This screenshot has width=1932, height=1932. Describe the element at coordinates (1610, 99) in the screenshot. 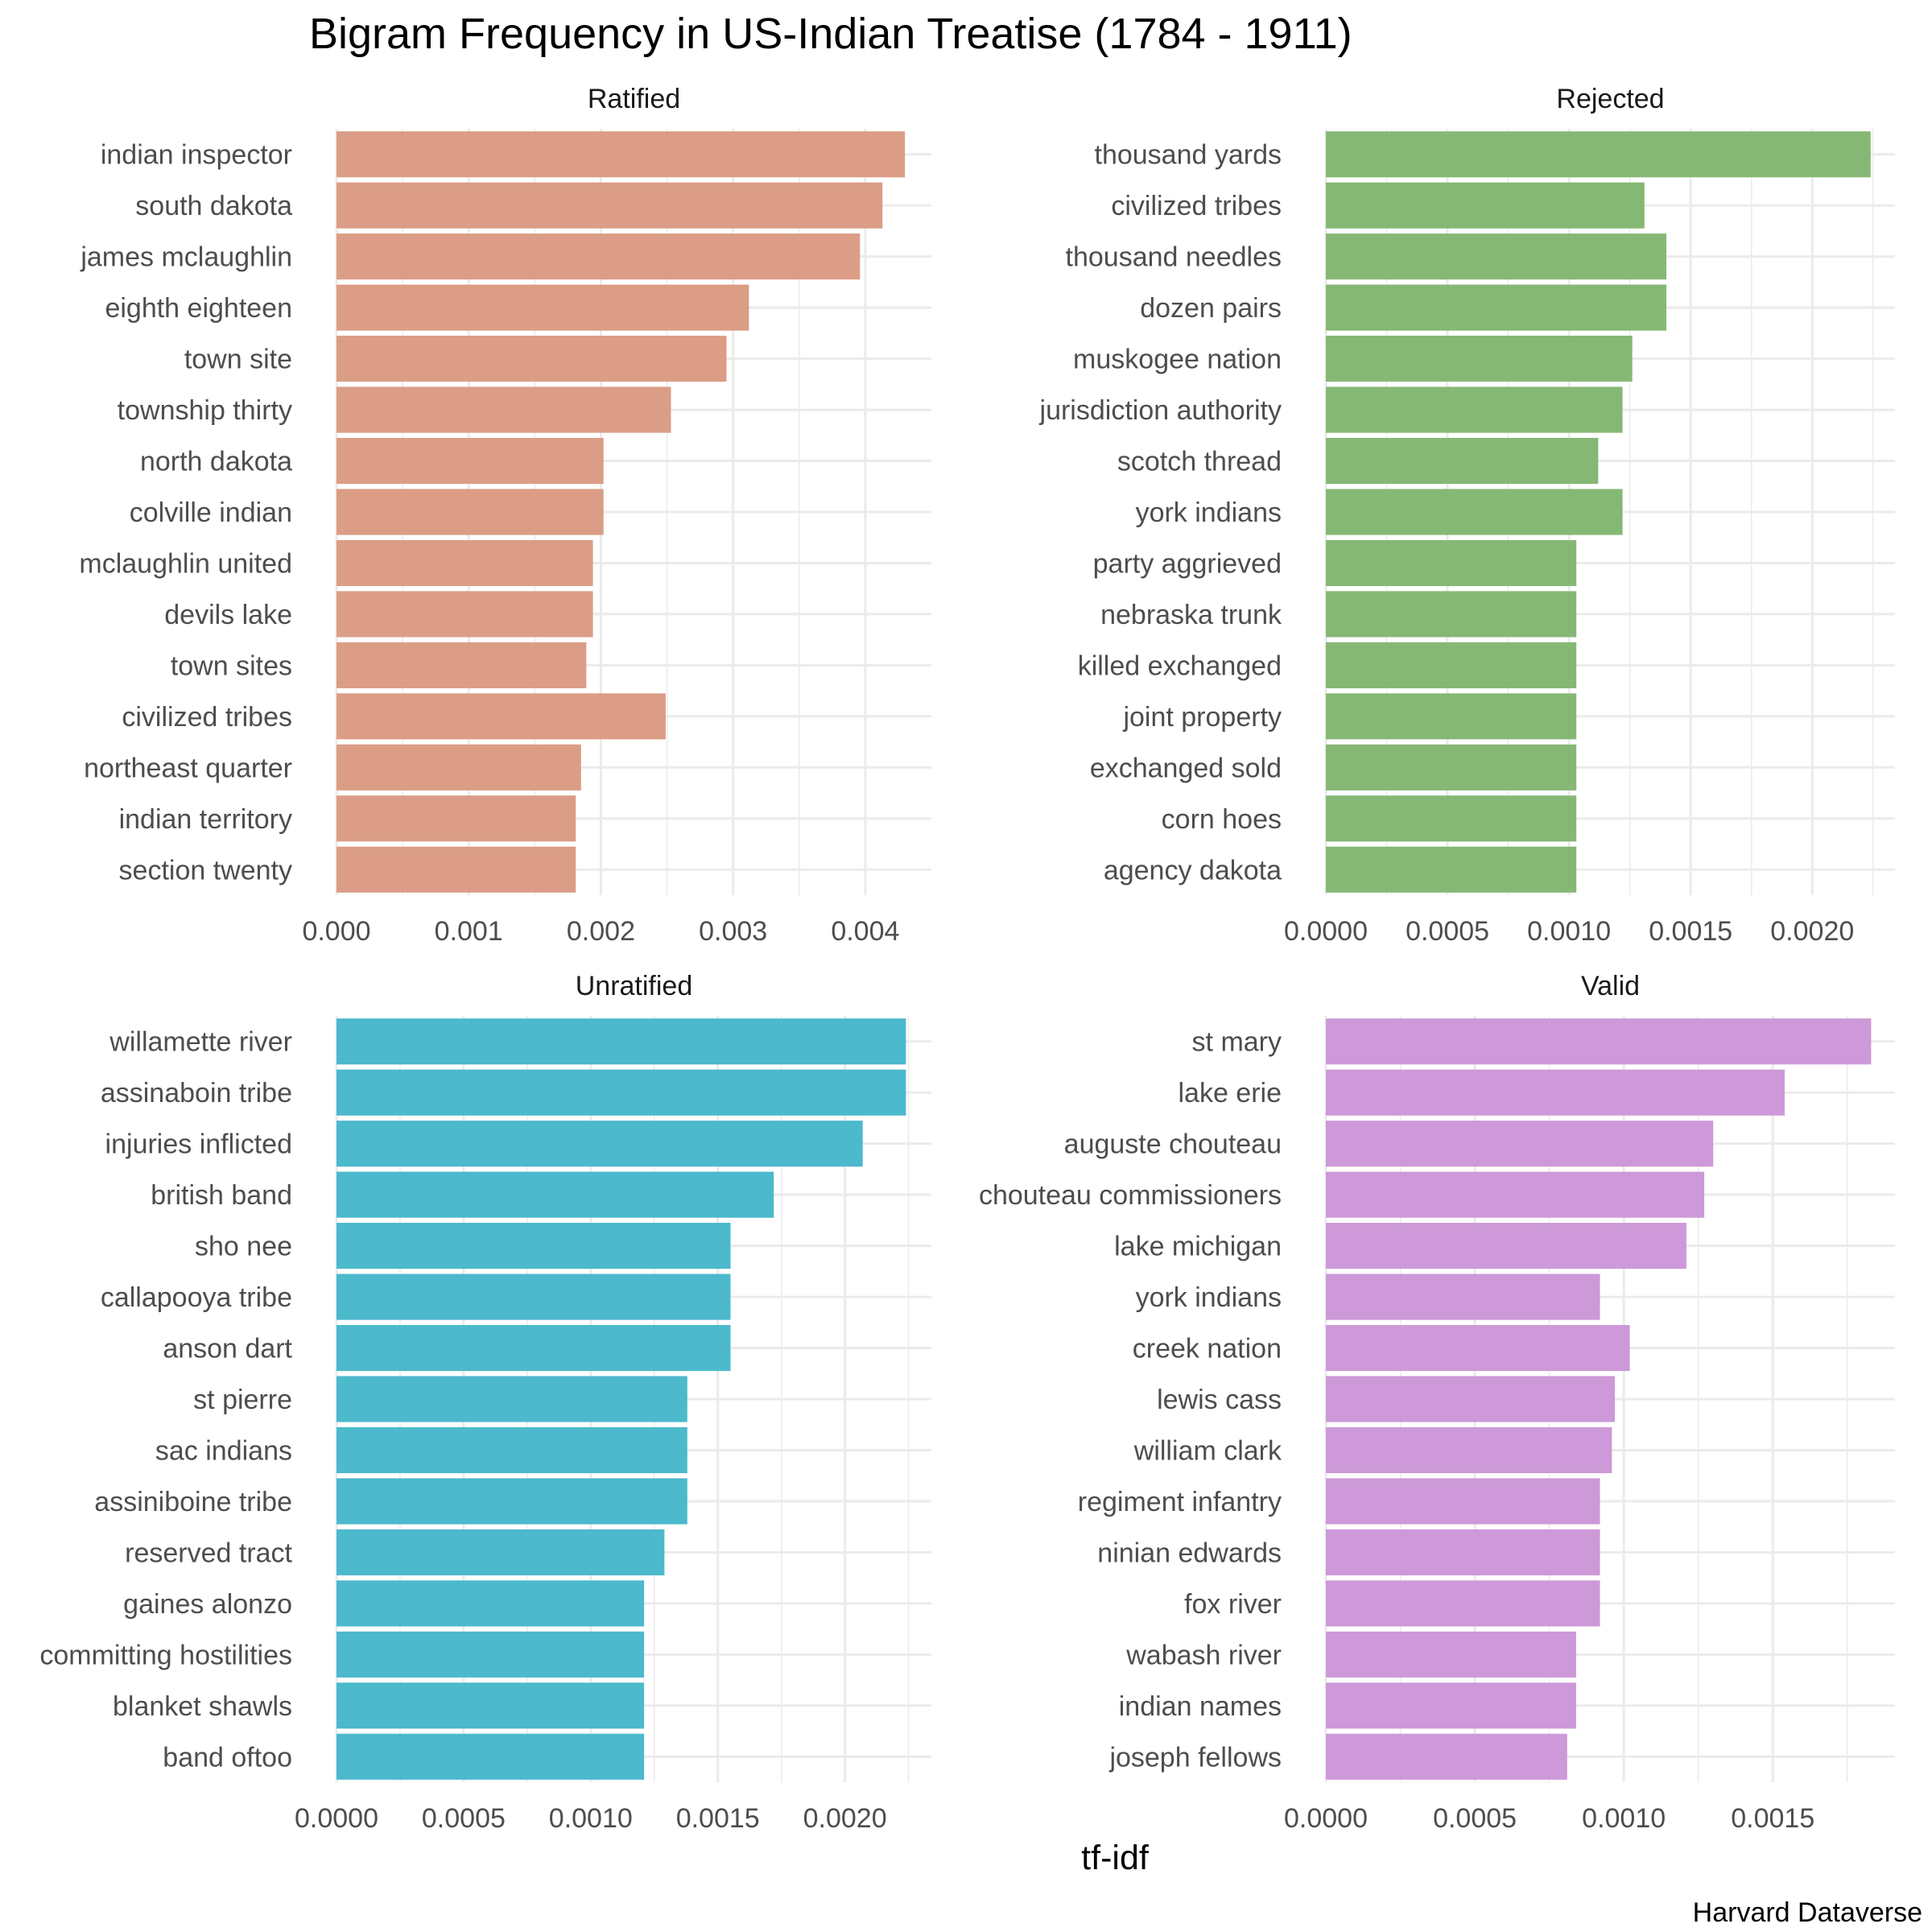

I see `panel-strip-label: Rejected` at that location.